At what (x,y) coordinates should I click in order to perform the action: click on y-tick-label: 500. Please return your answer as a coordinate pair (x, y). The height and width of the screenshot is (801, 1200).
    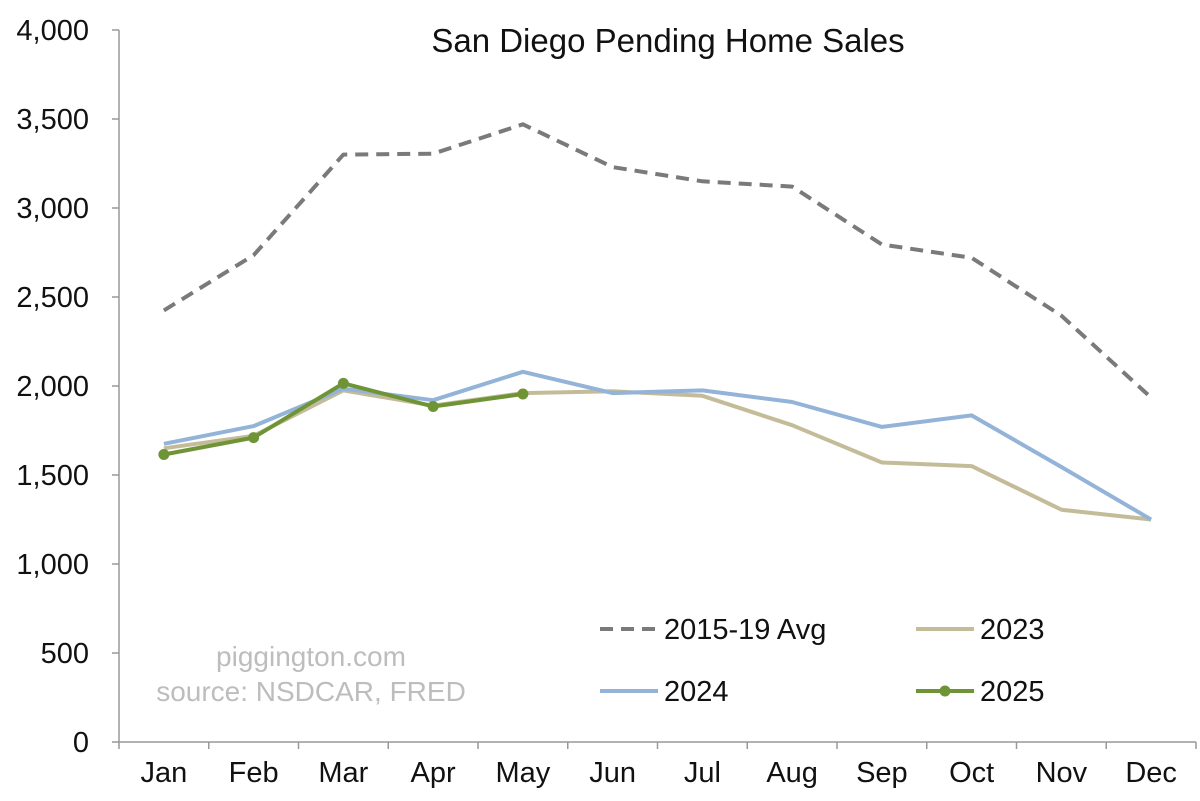
    Looking at the image, I should click on (65, 654).